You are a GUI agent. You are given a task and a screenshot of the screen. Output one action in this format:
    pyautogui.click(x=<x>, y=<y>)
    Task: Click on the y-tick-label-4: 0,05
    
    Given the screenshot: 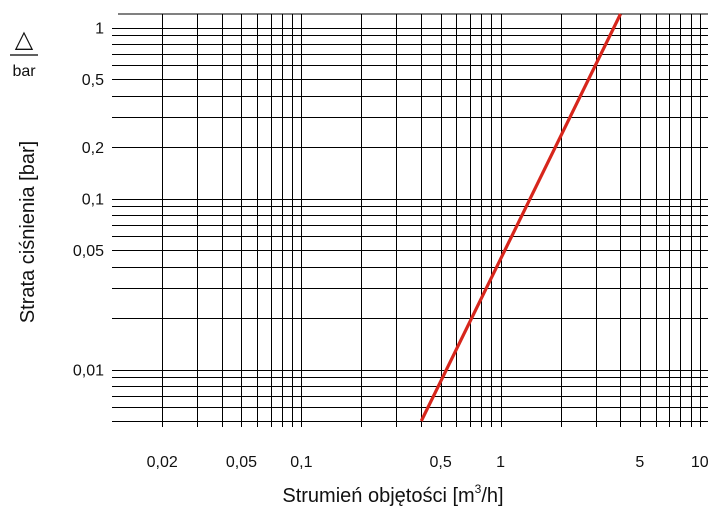 What is the action you would take?
    pyautogui.click(x=88, y=251)
    